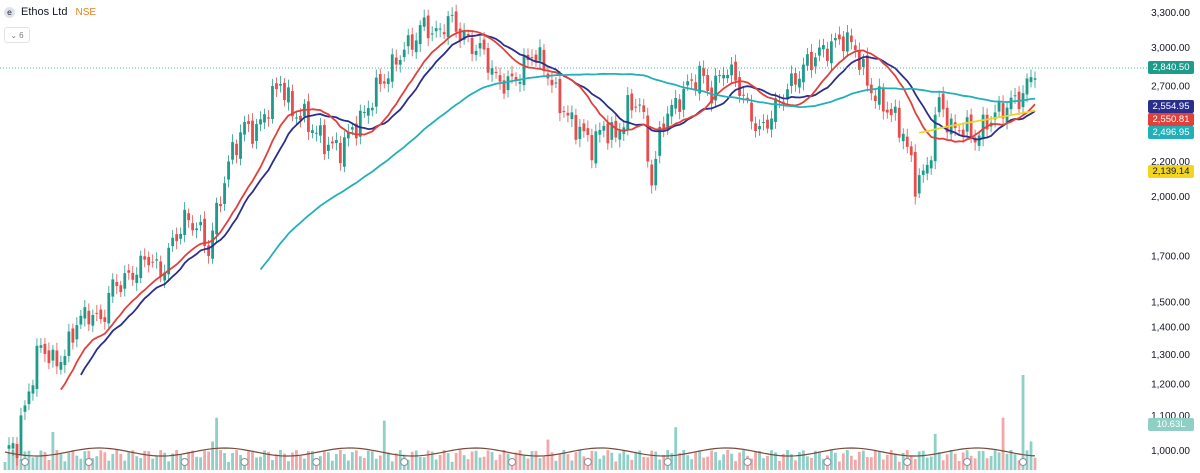 This screenshot has width=1200, height=473. I want to click on y-tick-label: 1,700.00, so click(1170, 256).